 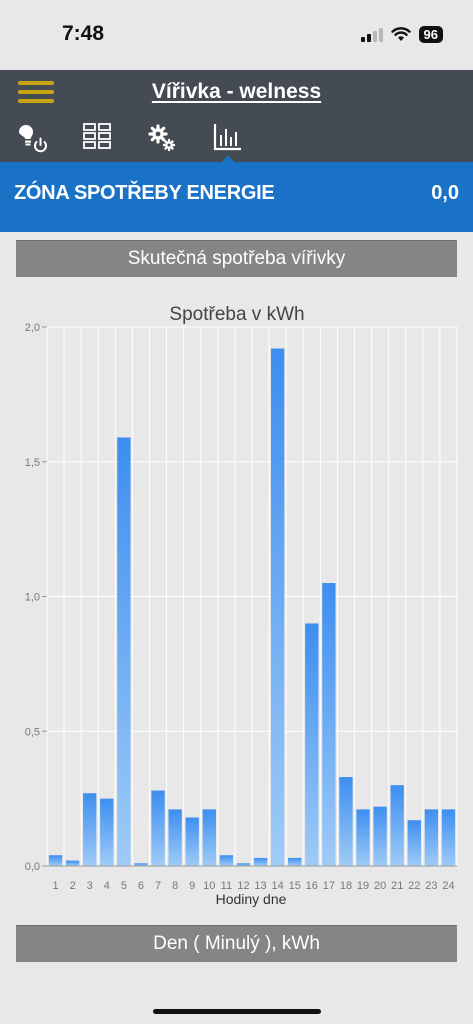 What do you see at coordinates (414, 886) in the screenshot?
I see `x-tick-label: 22` at bounding box center [414, 886].